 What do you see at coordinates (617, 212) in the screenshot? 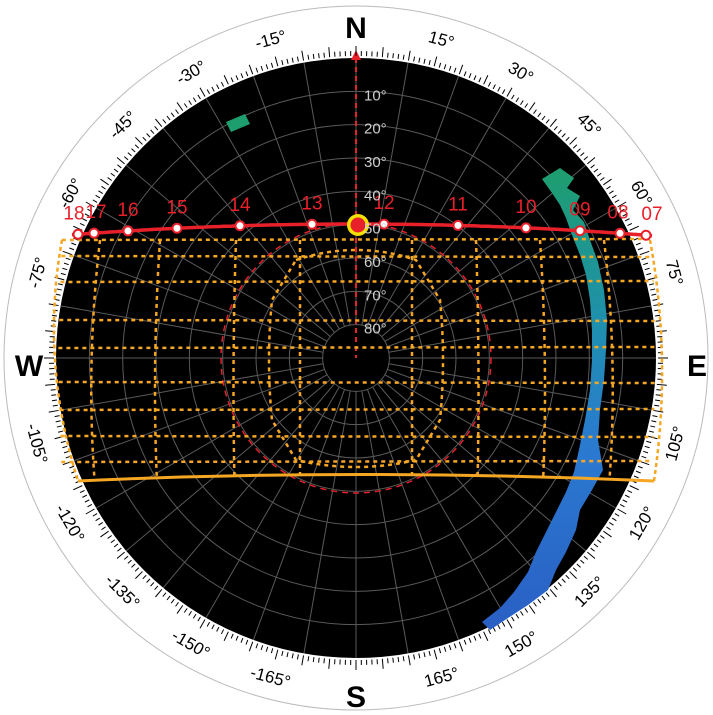
I see `hour-label: 08` at bounding box center [617, 212].